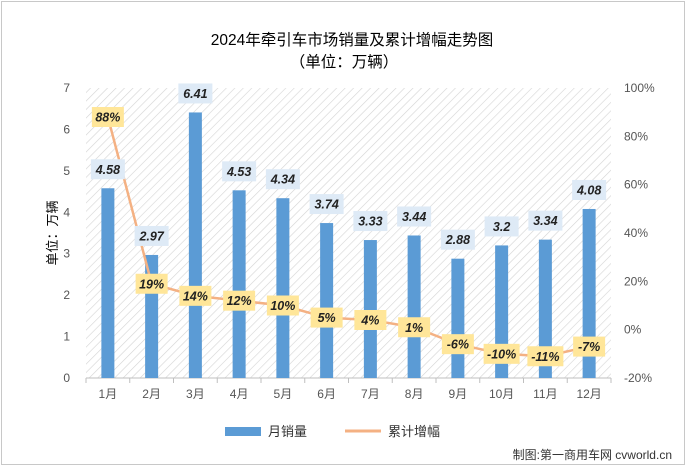 The height and width of the screenshot is (467, 687). Describe the element at coordinates (66, 212) in the screenshot. I see `y-tick-label: 4` at that location.